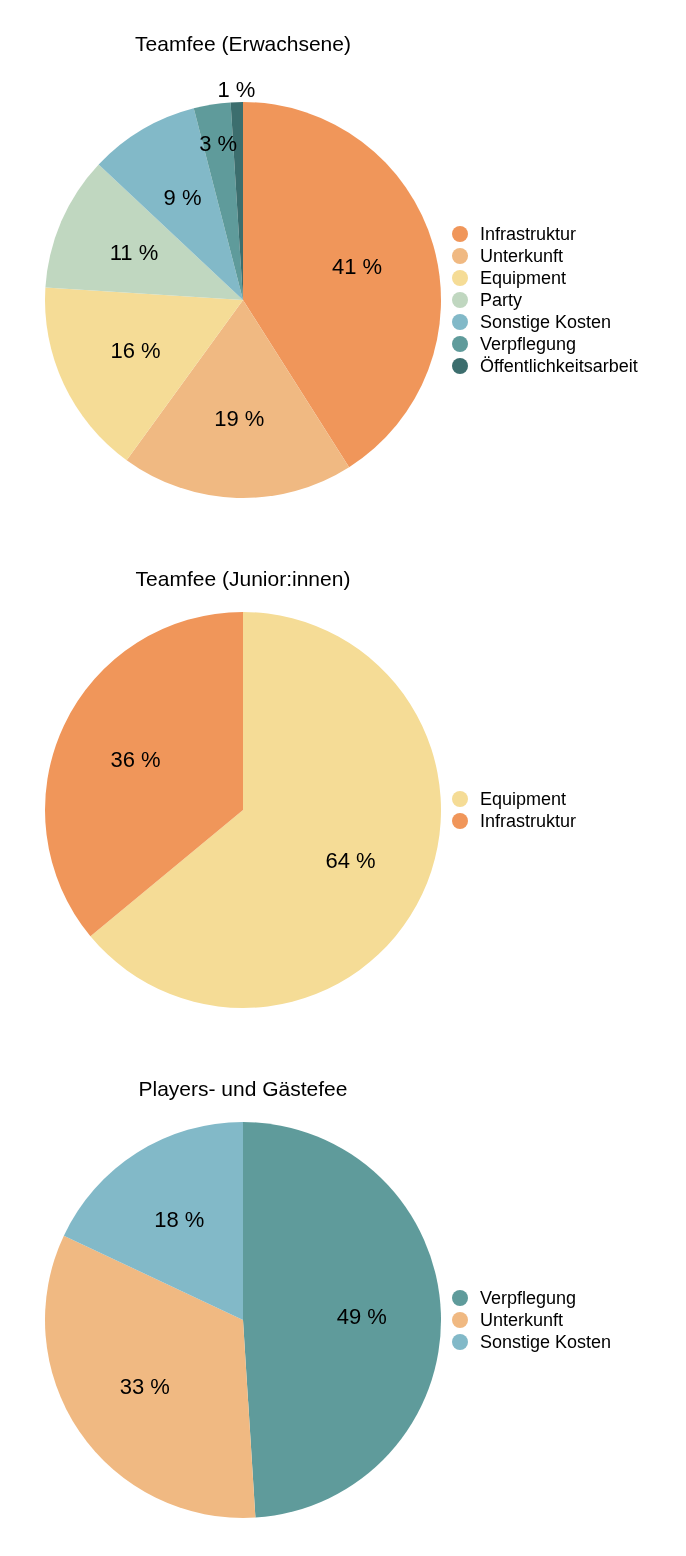  What do you see at coordinates (218, 143) in the screenshot?
I see `data-label: 3 %` at bounding box center [218, 143].